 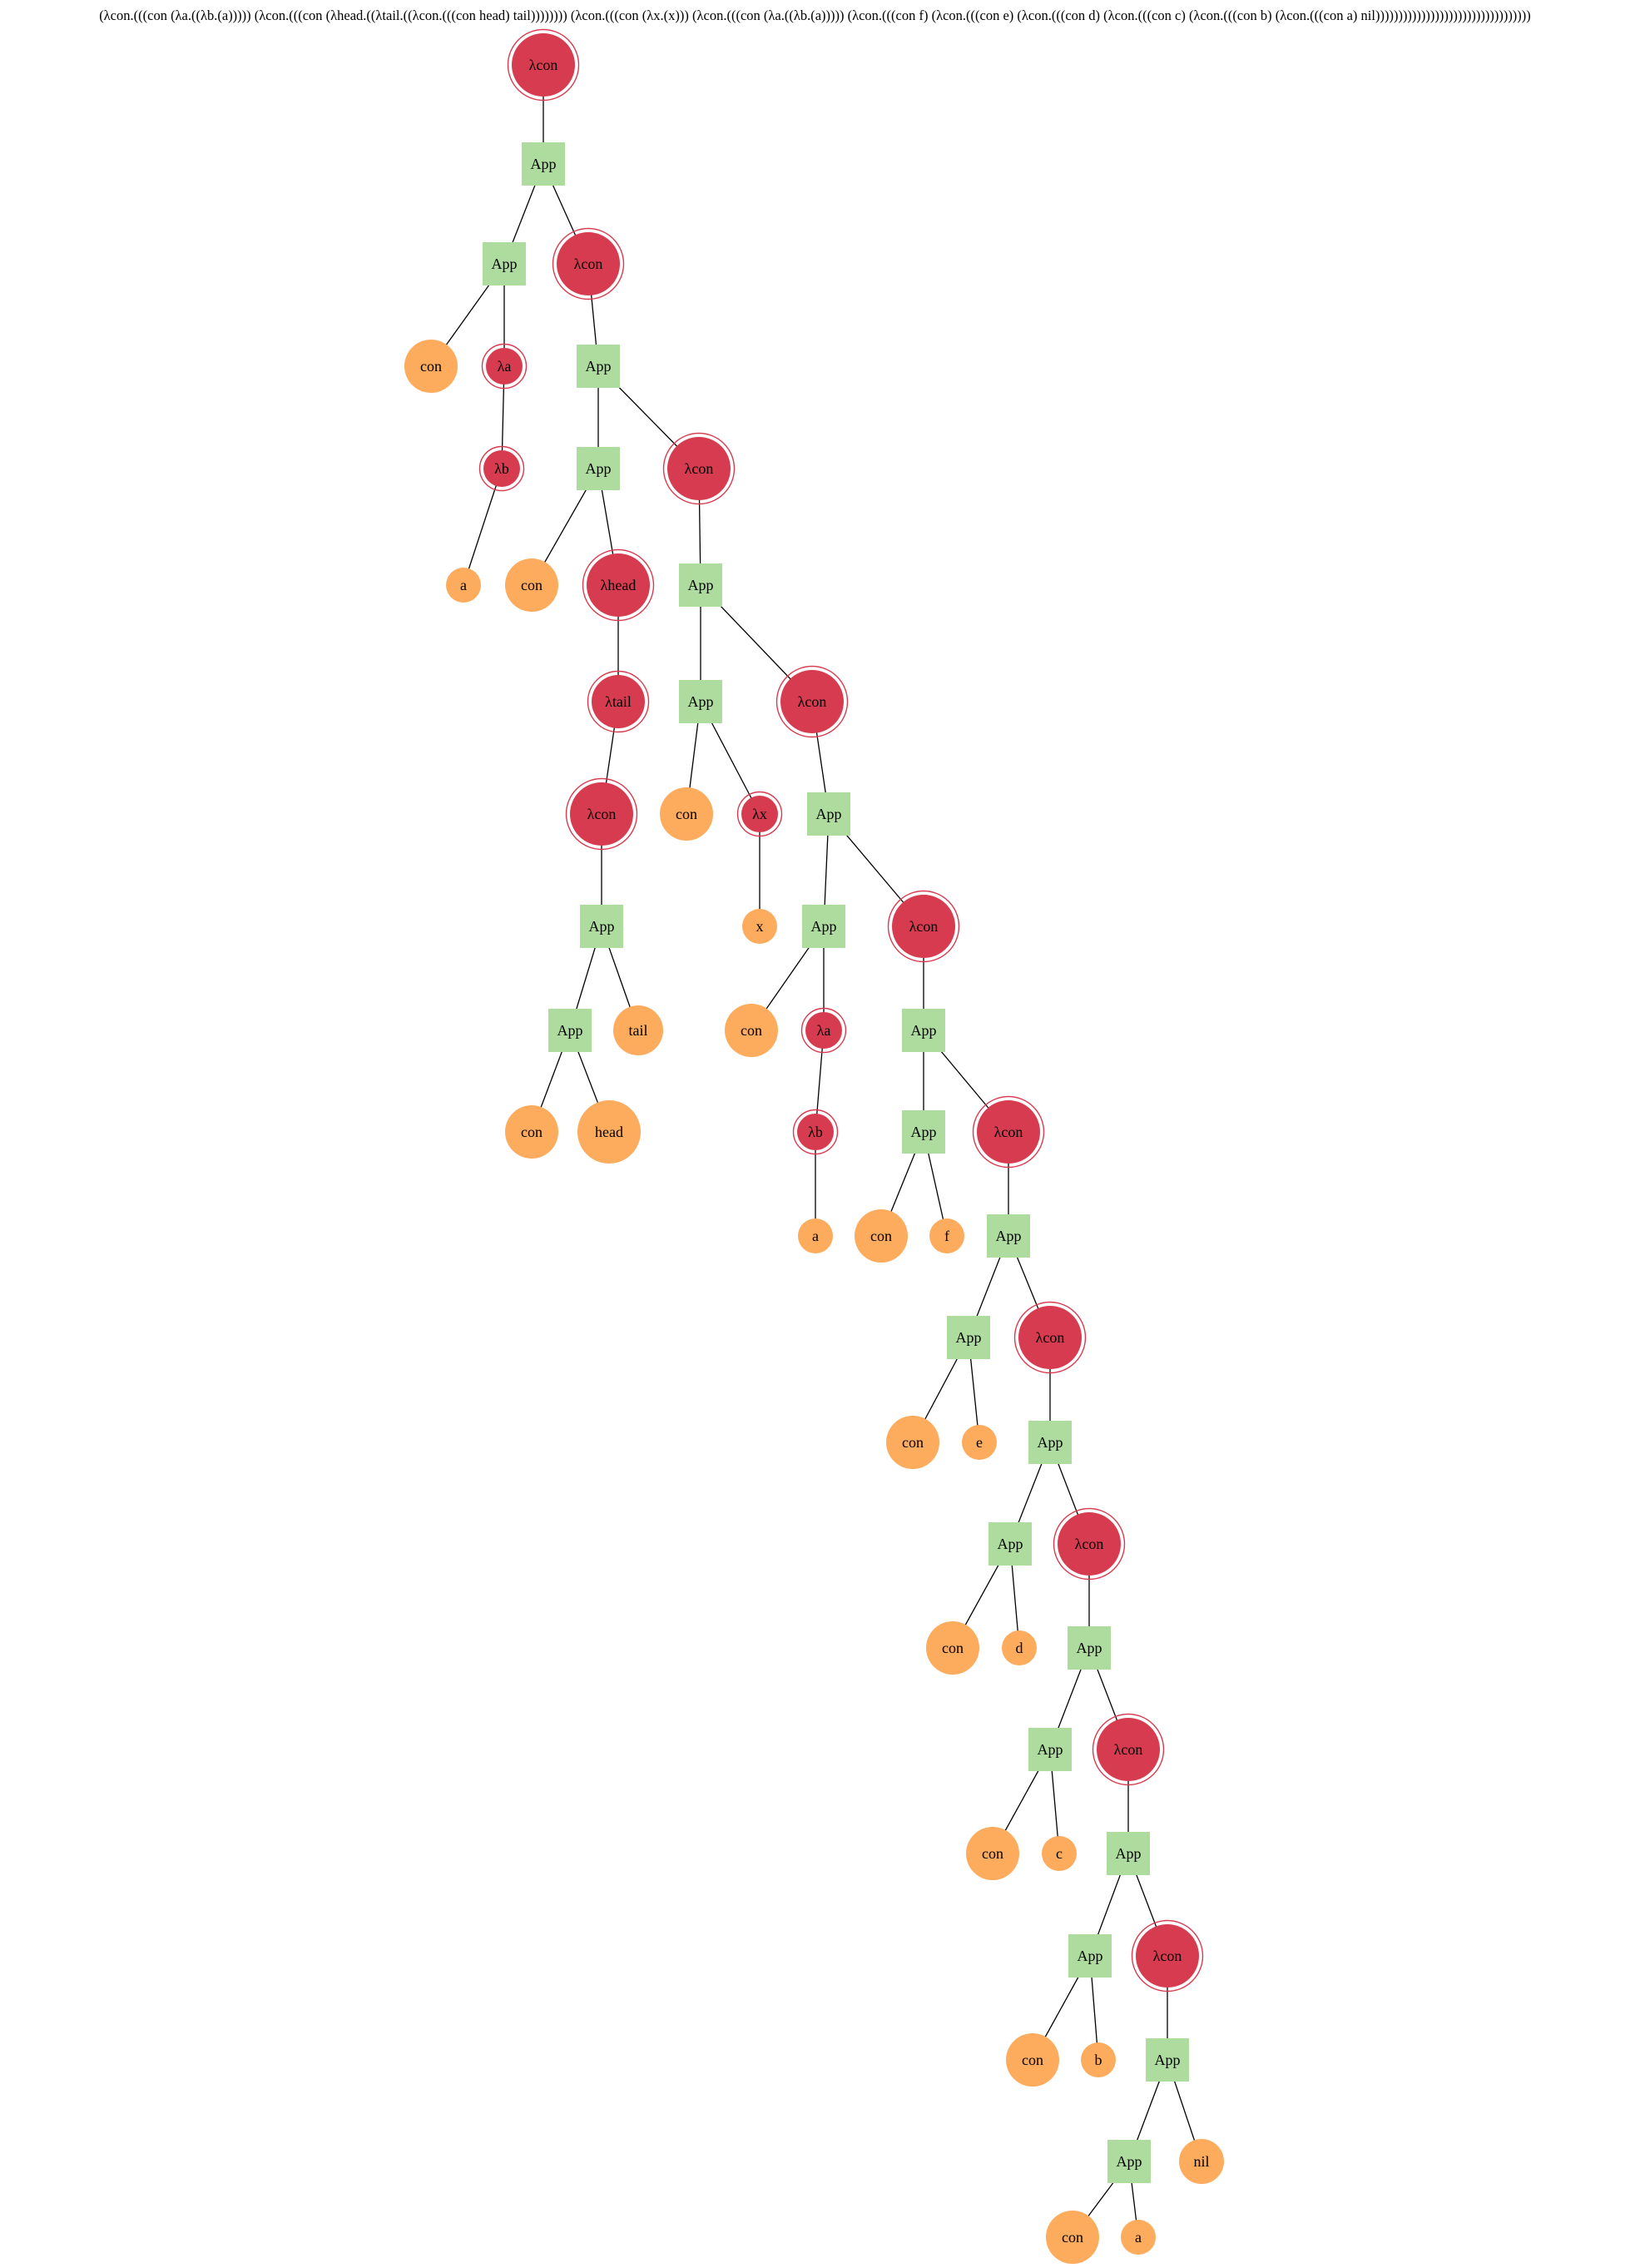 I want to click on node-label: a, so click(x=1138, y=2237).